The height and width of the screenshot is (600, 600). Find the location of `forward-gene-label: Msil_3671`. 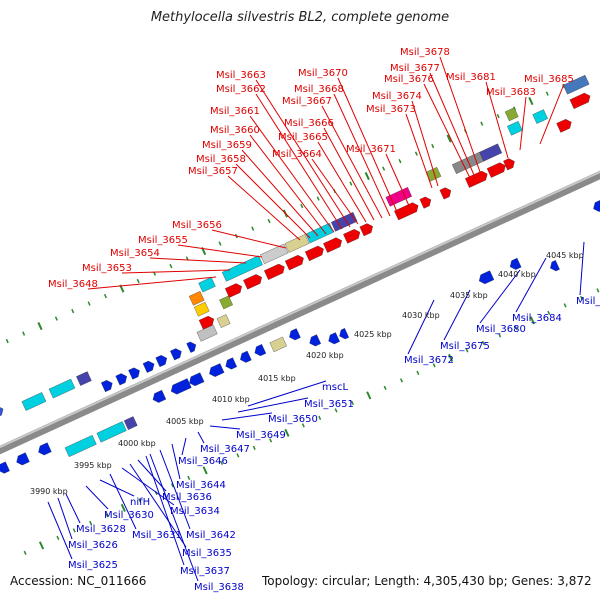

forward-gene-label: Msil_3671 is located at coordinates (371, 149).